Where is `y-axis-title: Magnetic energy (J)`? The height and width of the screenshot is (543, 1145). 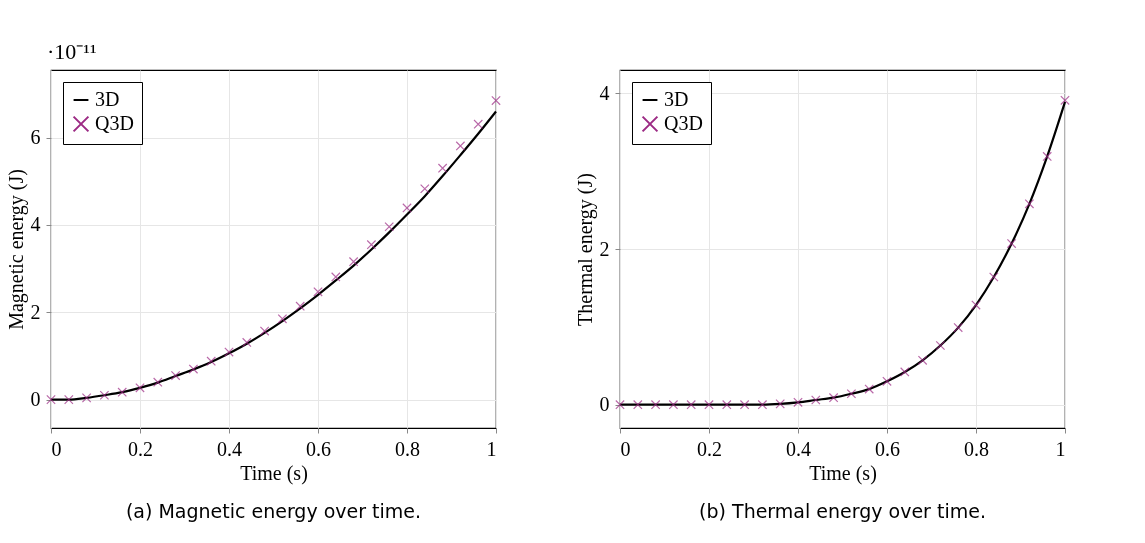 y-axis-title: Magnetic energy (J) is located at coordinates (16, 249).